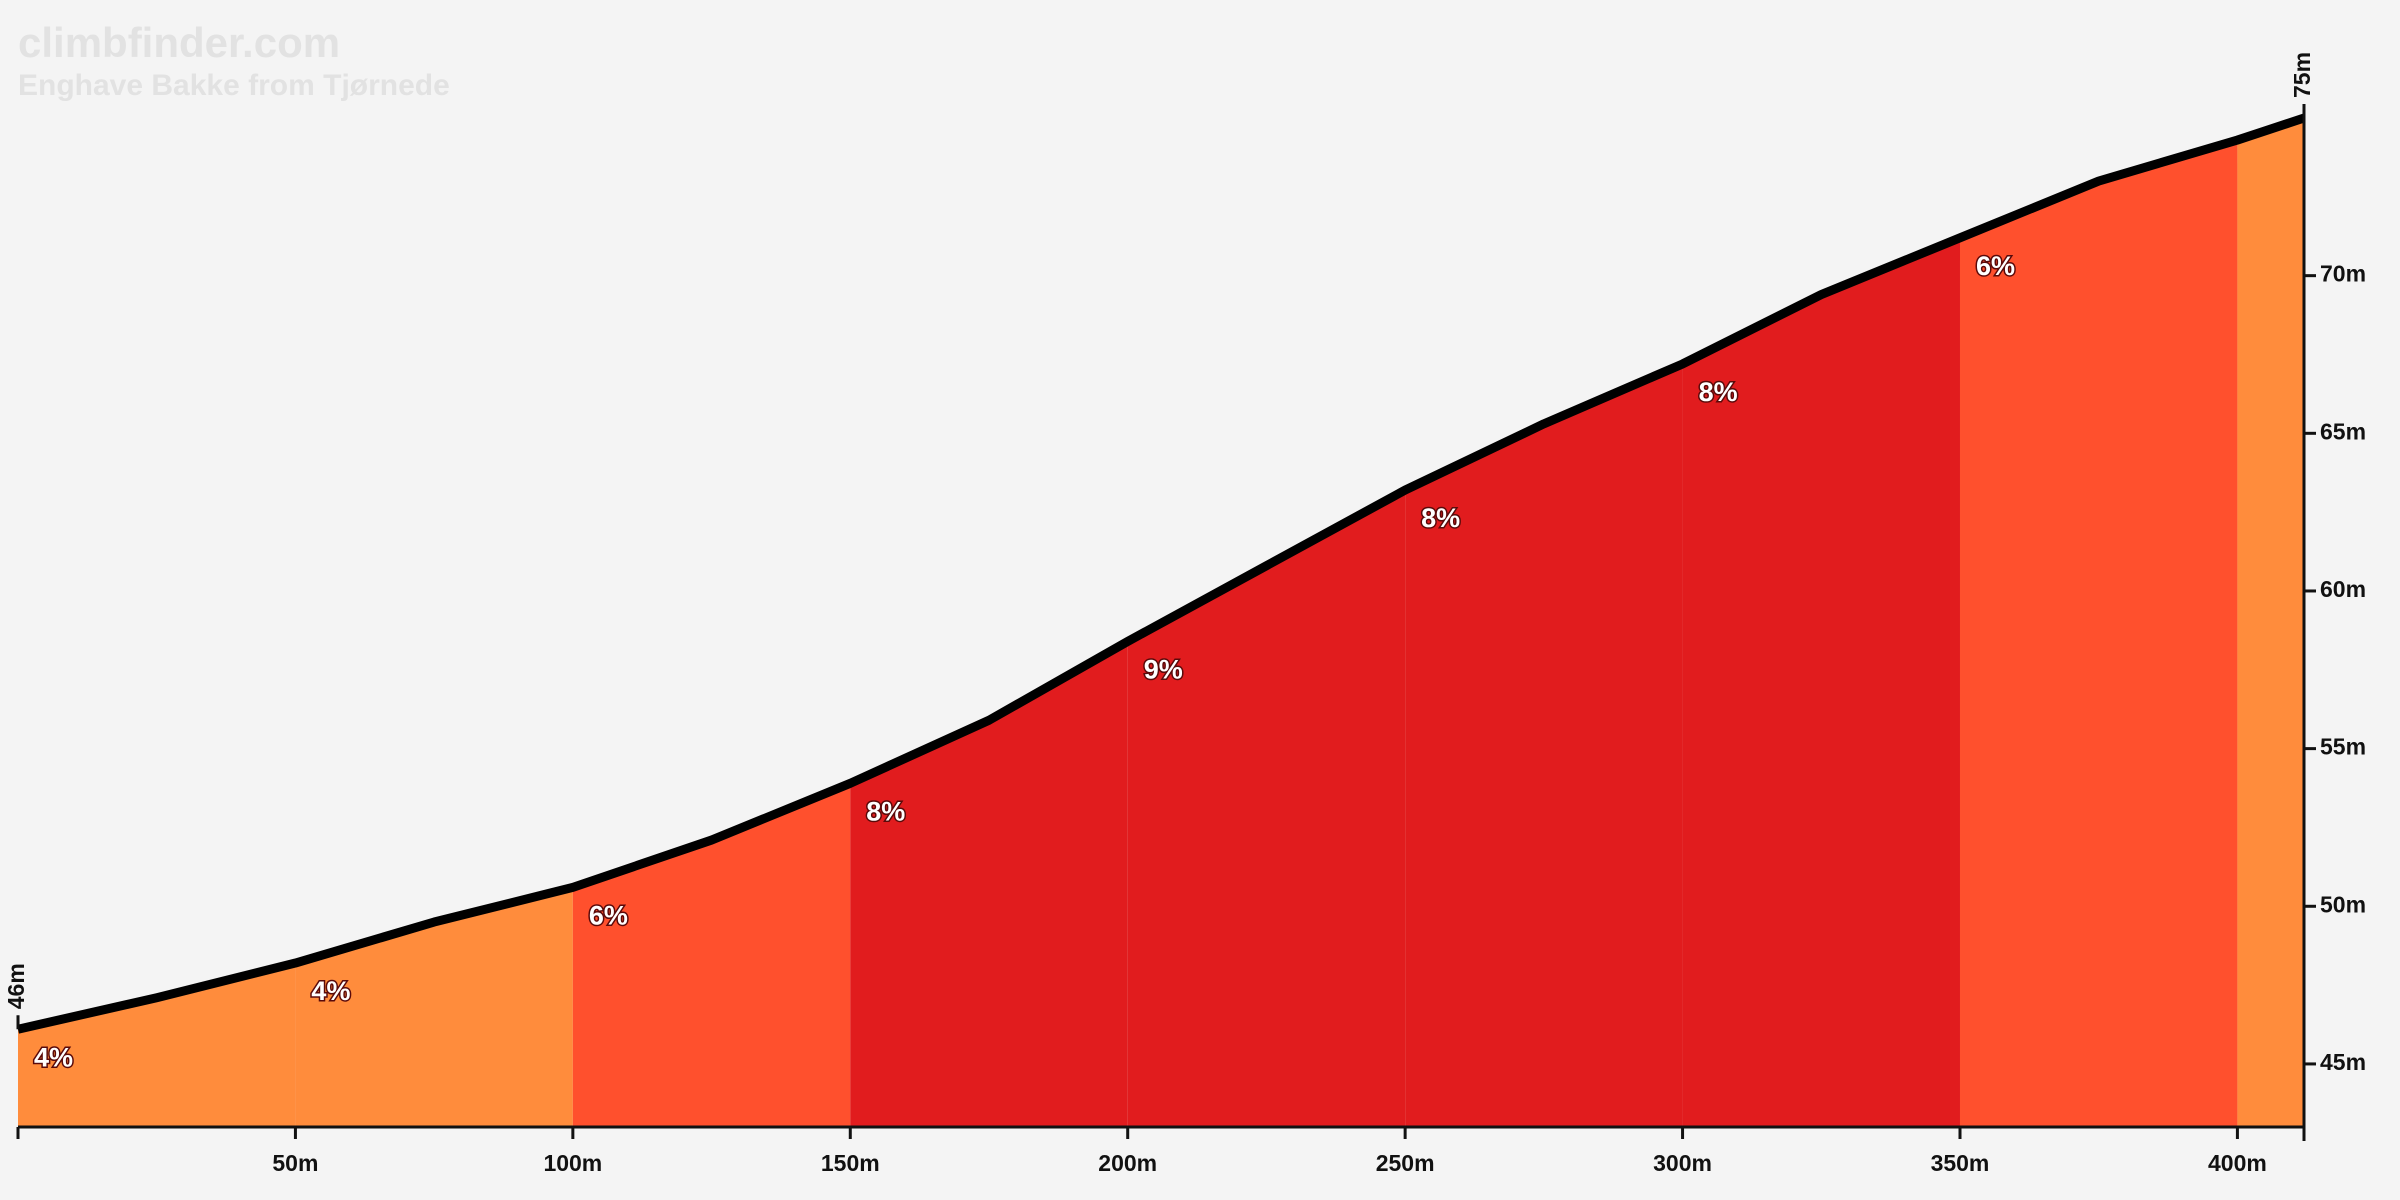 This screenshot has height=1200, width=2400. What do you see at coordinates (572, 1163) in the screenshot?
I see `x-tick-label: 100m` at bounding box center [572, 1163].